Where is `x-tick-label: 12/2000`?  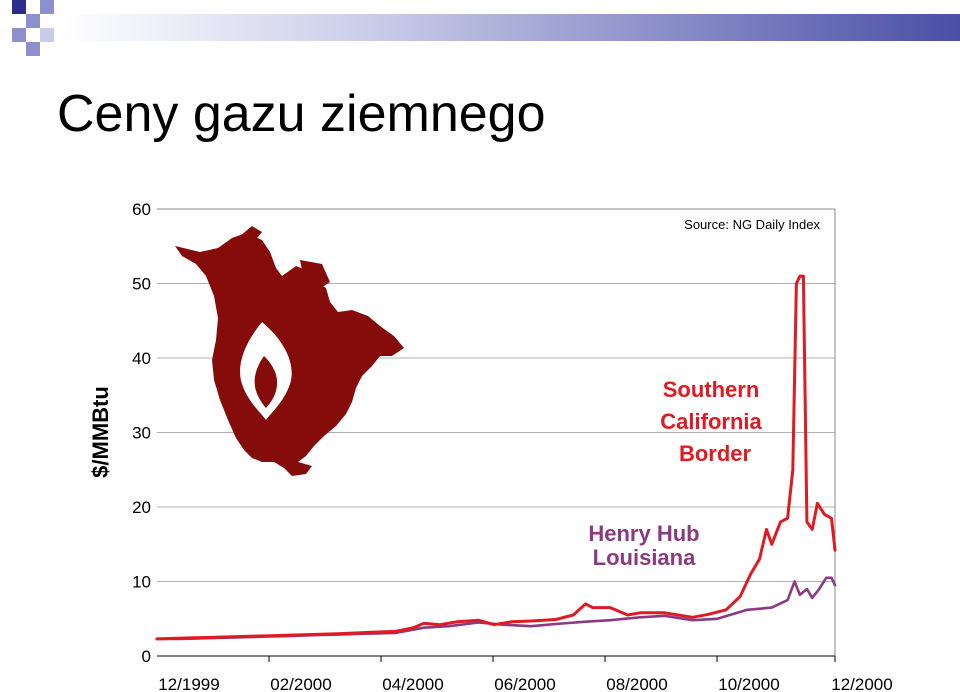
x-tick-label: 12/2000 is located at coordinates (861, 683).